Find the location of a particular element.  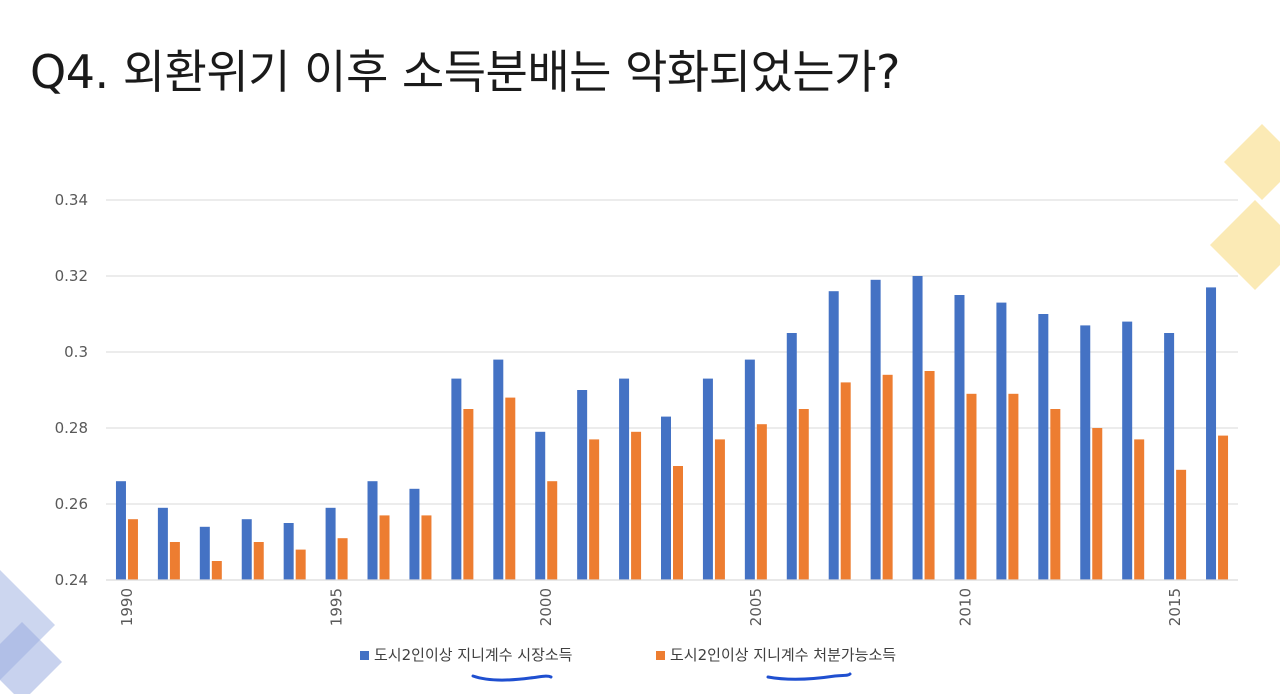

pen-annotations is located at coordinates (661, 677).